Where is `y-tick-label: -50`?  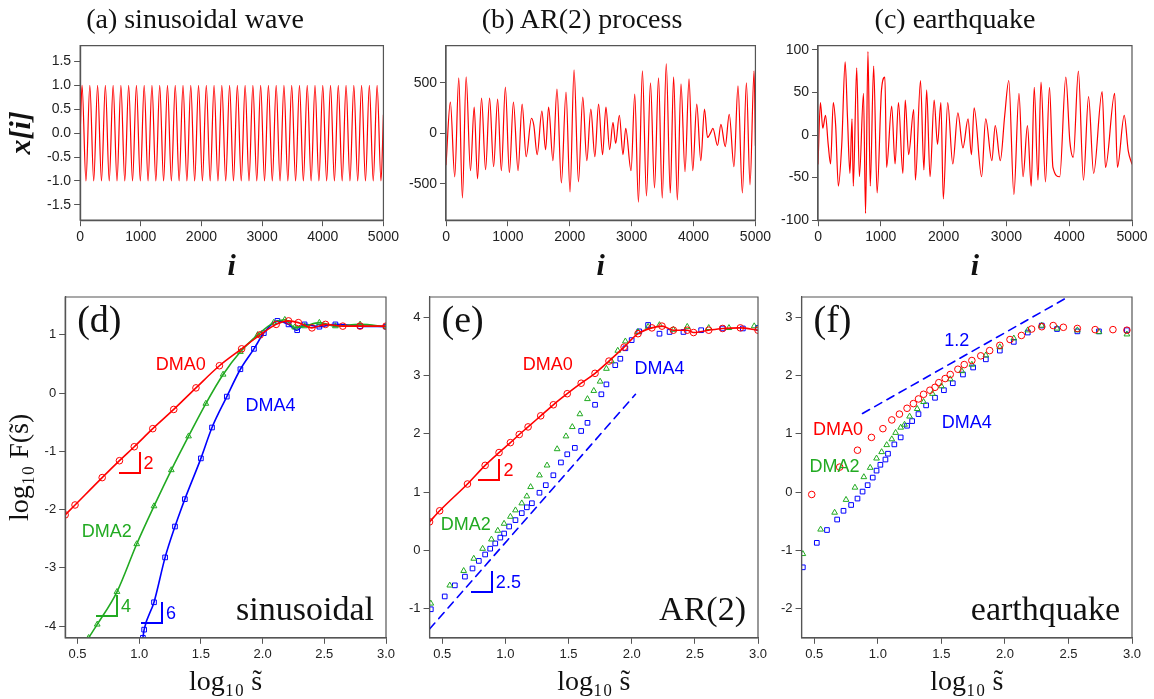 y-tick-label: -50 is located at coordinates (799, 176).